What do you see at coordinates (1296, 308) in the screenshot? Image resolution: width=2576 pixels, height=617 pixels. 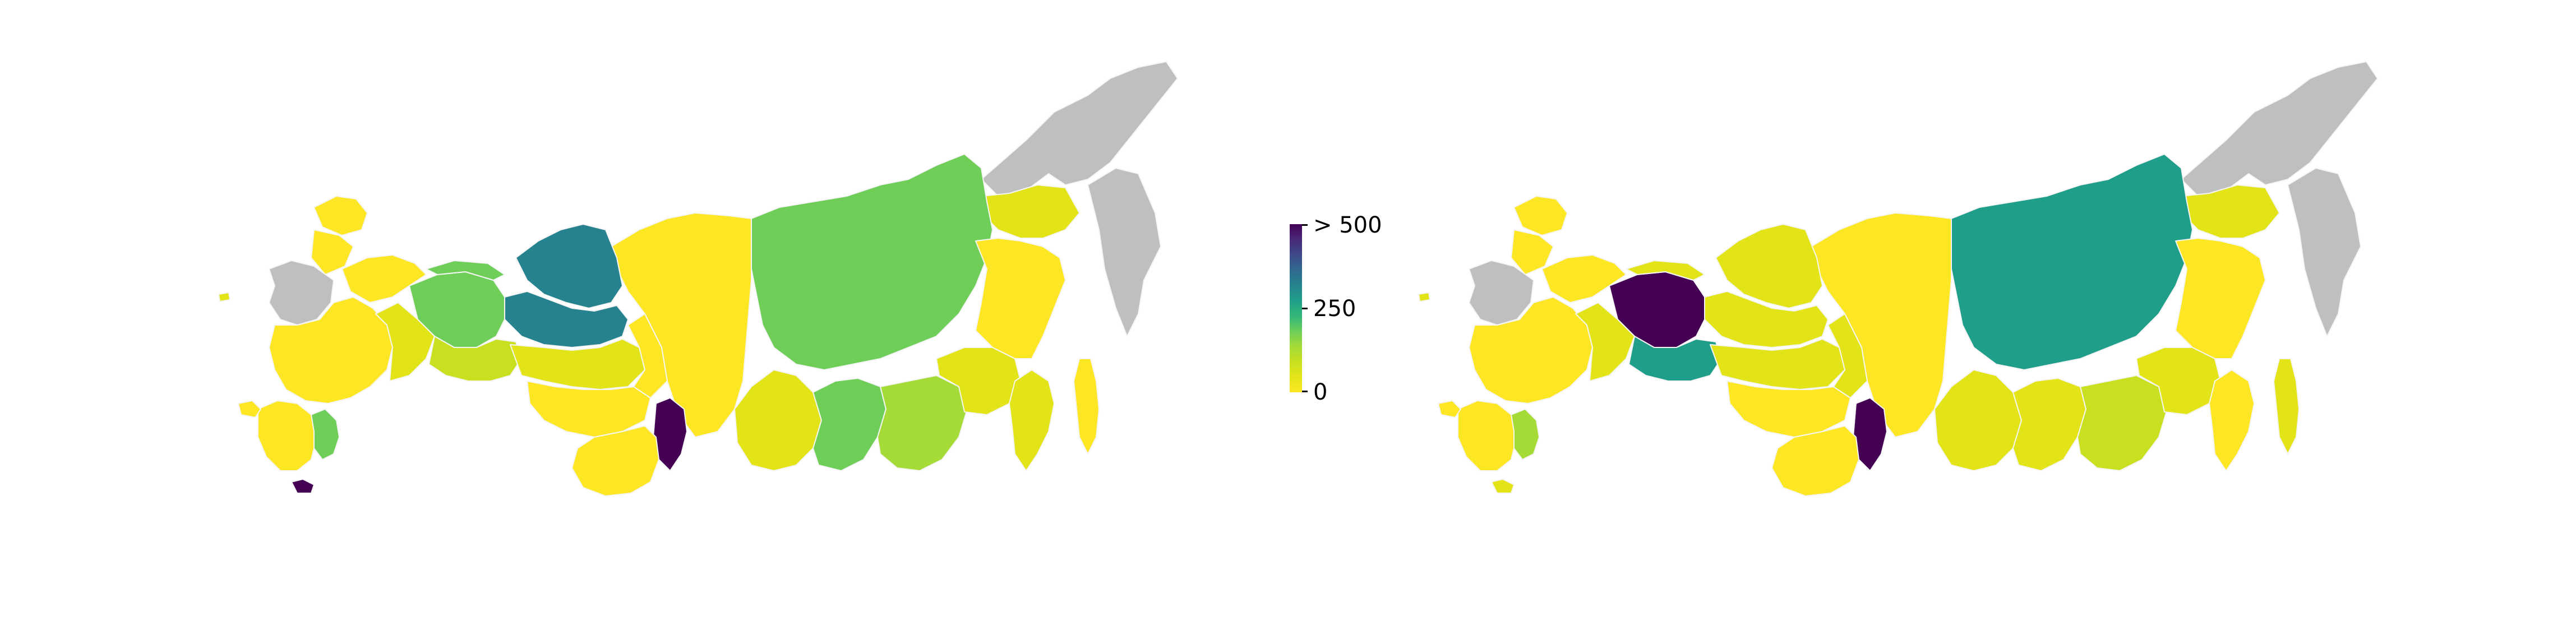 I see `colorbar` at bounding box center [1296, 308].